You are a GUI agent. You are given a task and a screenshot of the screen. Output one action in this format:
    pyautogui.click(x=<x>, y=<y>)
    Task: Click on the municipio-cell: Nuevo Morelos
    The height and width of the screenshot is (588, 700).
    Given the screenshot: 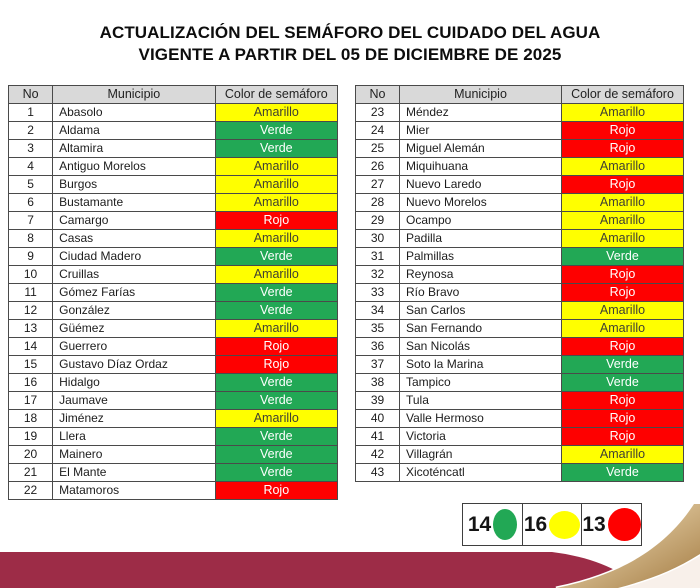 What is the action you would take?
    pyautogui.click(x=480, y=202)
    